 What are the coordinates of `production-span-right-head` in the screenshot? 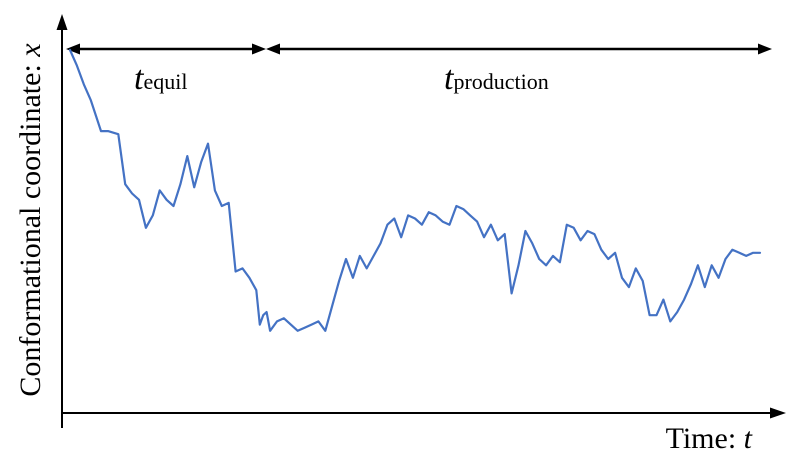 It's located at (765, 49).